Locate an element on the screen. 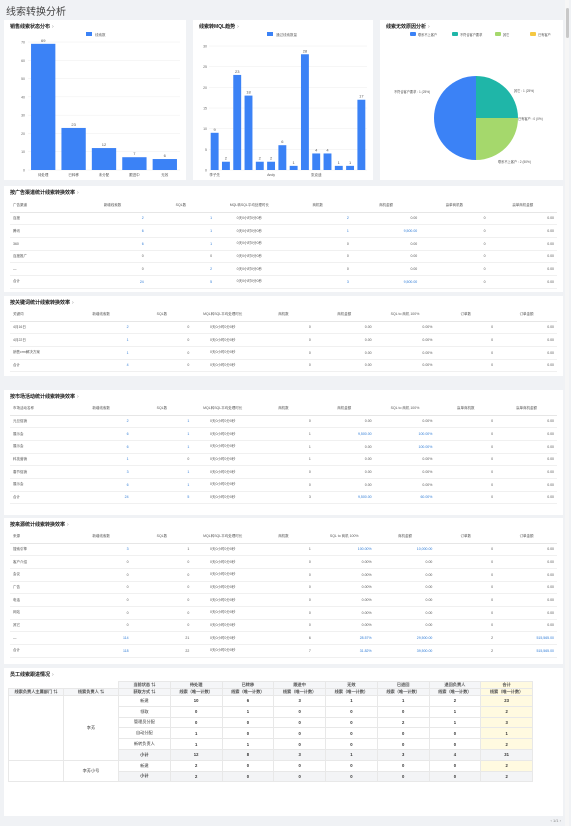 The height and width of the screenshot is (826, 571). column-header: 广告渠道 is located at coordinates (44, 206).